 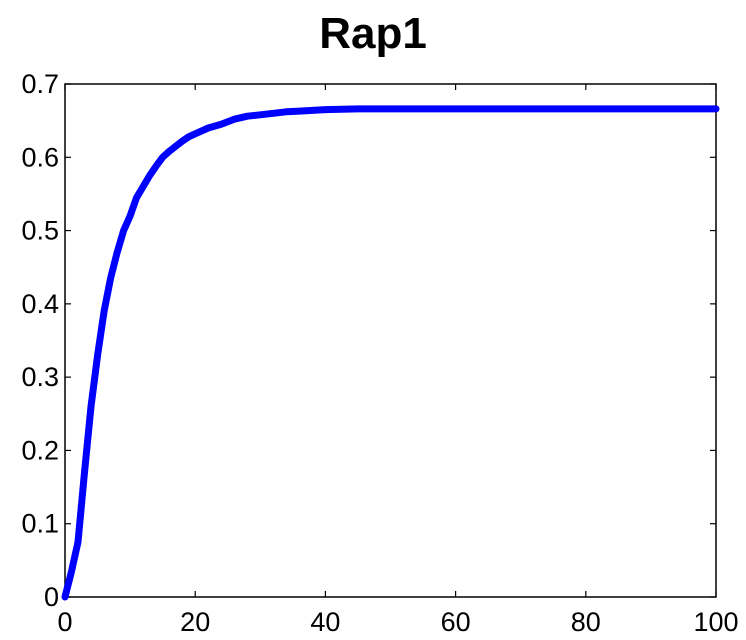 What do you see at coordinates (40, 304) in the screenshot?
I see `y-tick-label: 0.4` at bounding box center [40, 304].